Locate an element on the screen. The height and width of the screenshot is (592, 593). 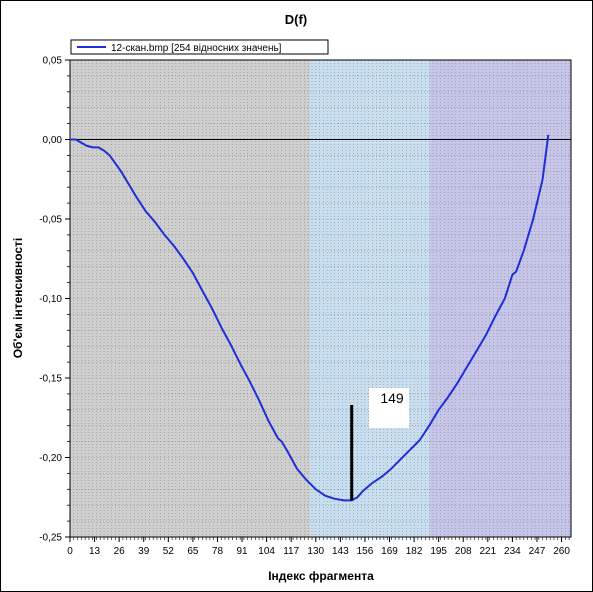
legend-box is located at coordinates (199, 47).